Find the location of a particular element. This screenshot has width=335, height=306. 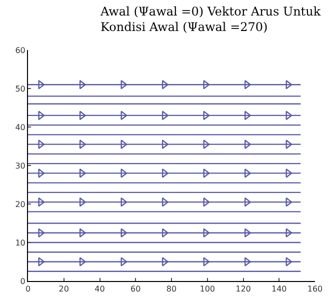

x-tick-label: 60 is located at coordinates (135, 289).